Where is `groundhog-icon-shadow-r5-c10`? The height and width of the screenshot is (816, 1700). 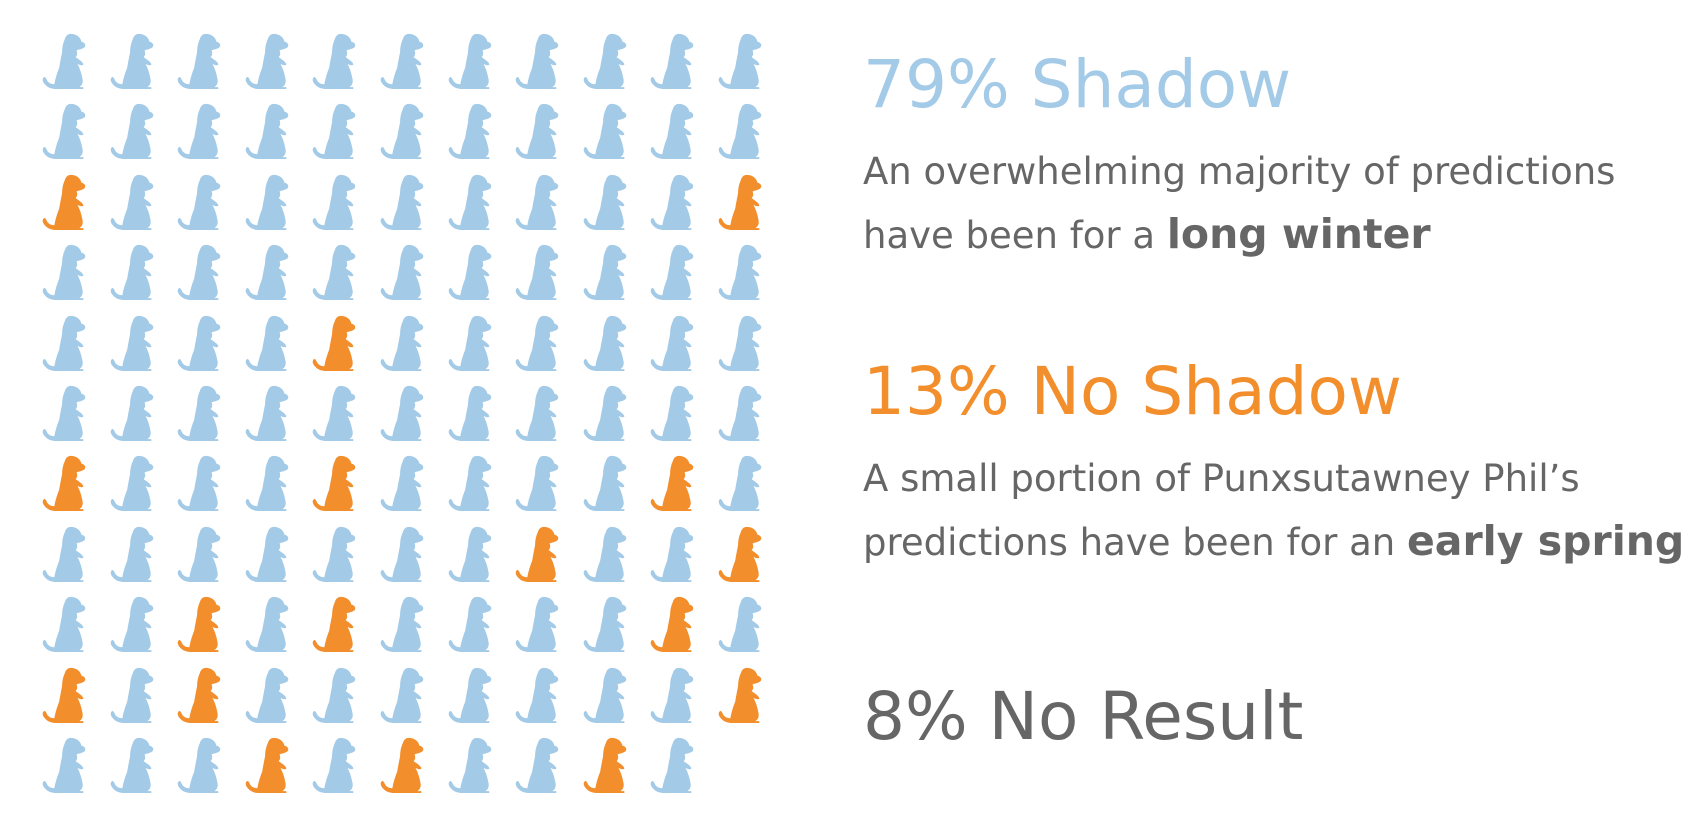 groundhog-icon-shadow-r5-c10 is located at coordinates (672, 343).